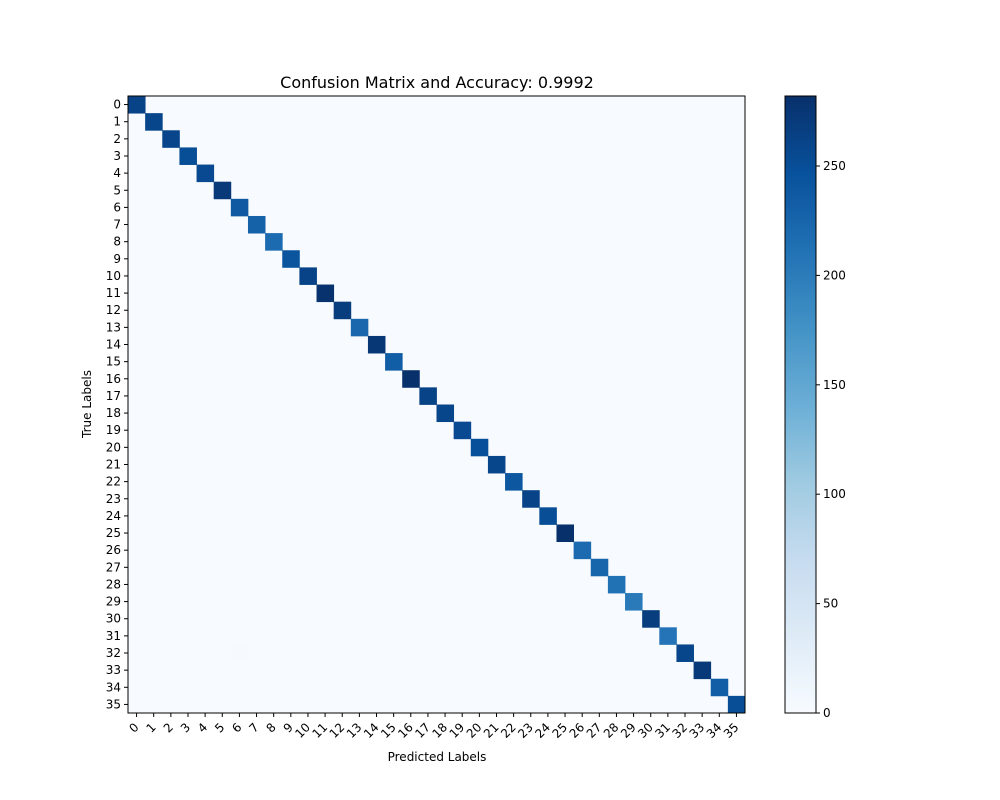 The width and height of the screenshot is (1000, 800). Describe the element at coordinates (117, 225) in the screenshot. I see `y-tick-label: 7` at that location.